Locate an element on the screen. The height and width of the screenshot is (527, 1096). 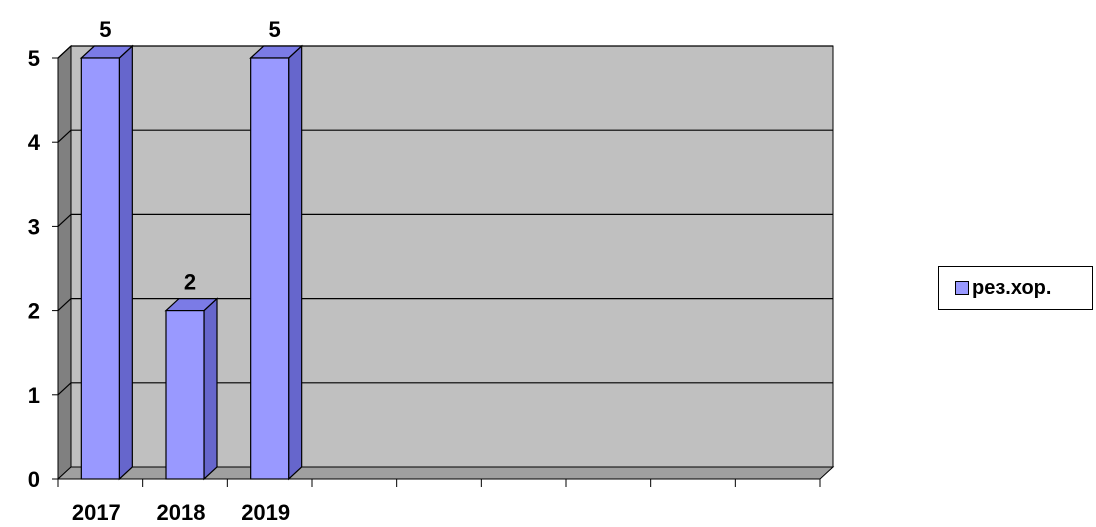
x-tick-label: 2019 is located at coordinates (265, 512).